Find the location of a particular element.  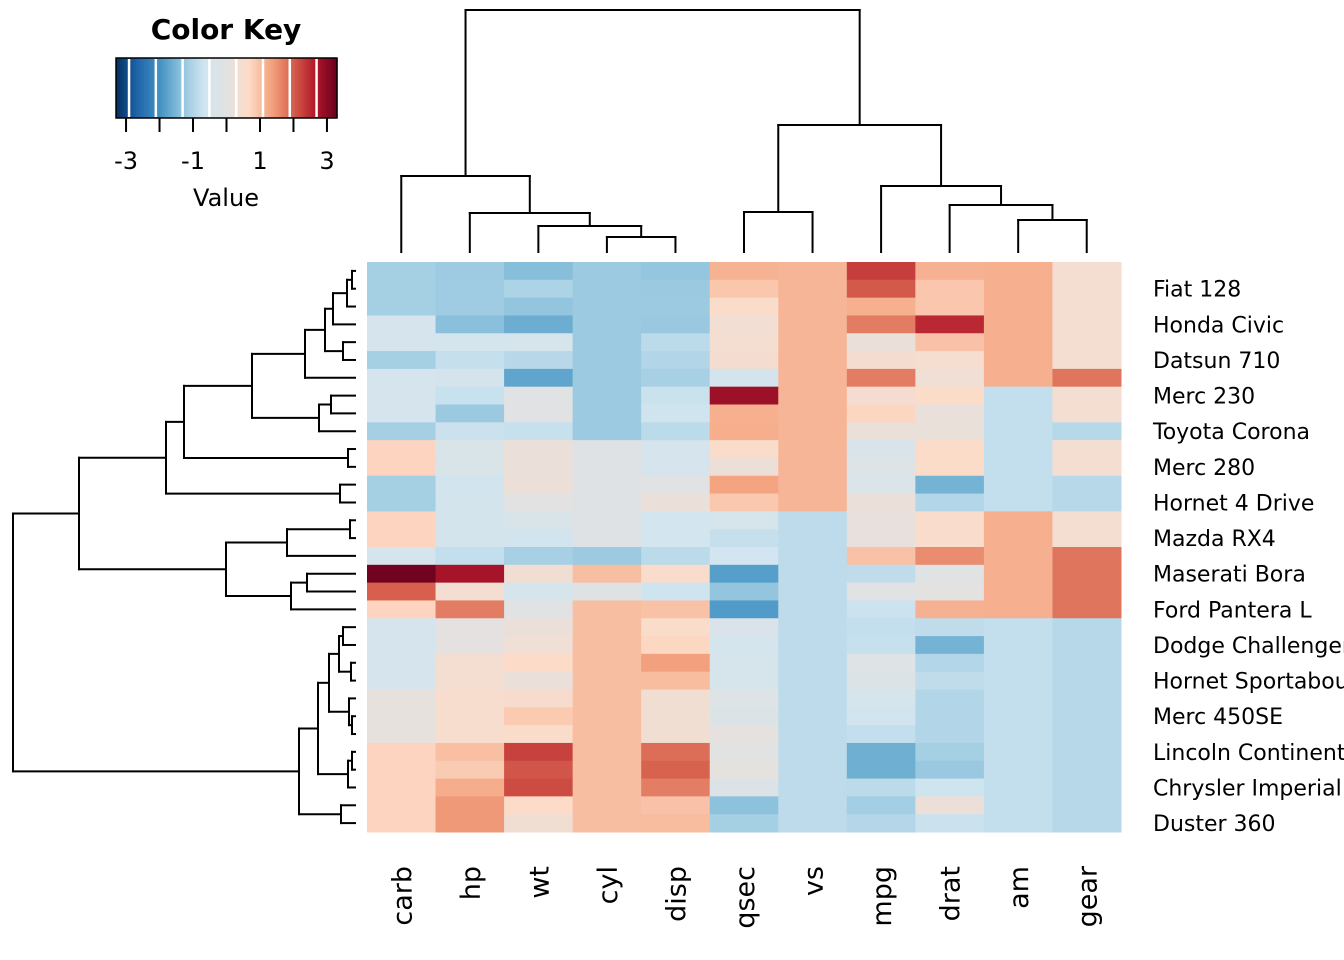

row-label: Ford Pantera L is located at coordinates (1232, 610).